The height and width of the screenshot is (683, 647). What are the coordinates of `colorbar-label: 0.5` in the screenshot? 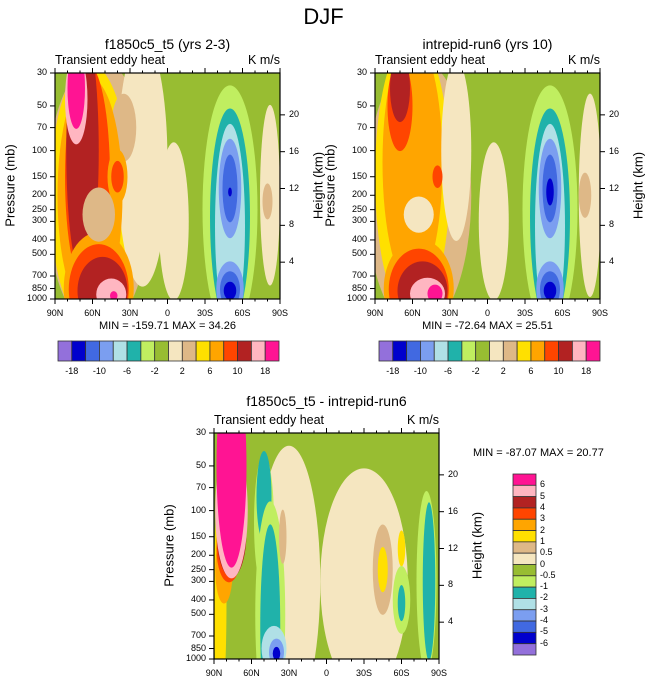 It's located at (546, 552).